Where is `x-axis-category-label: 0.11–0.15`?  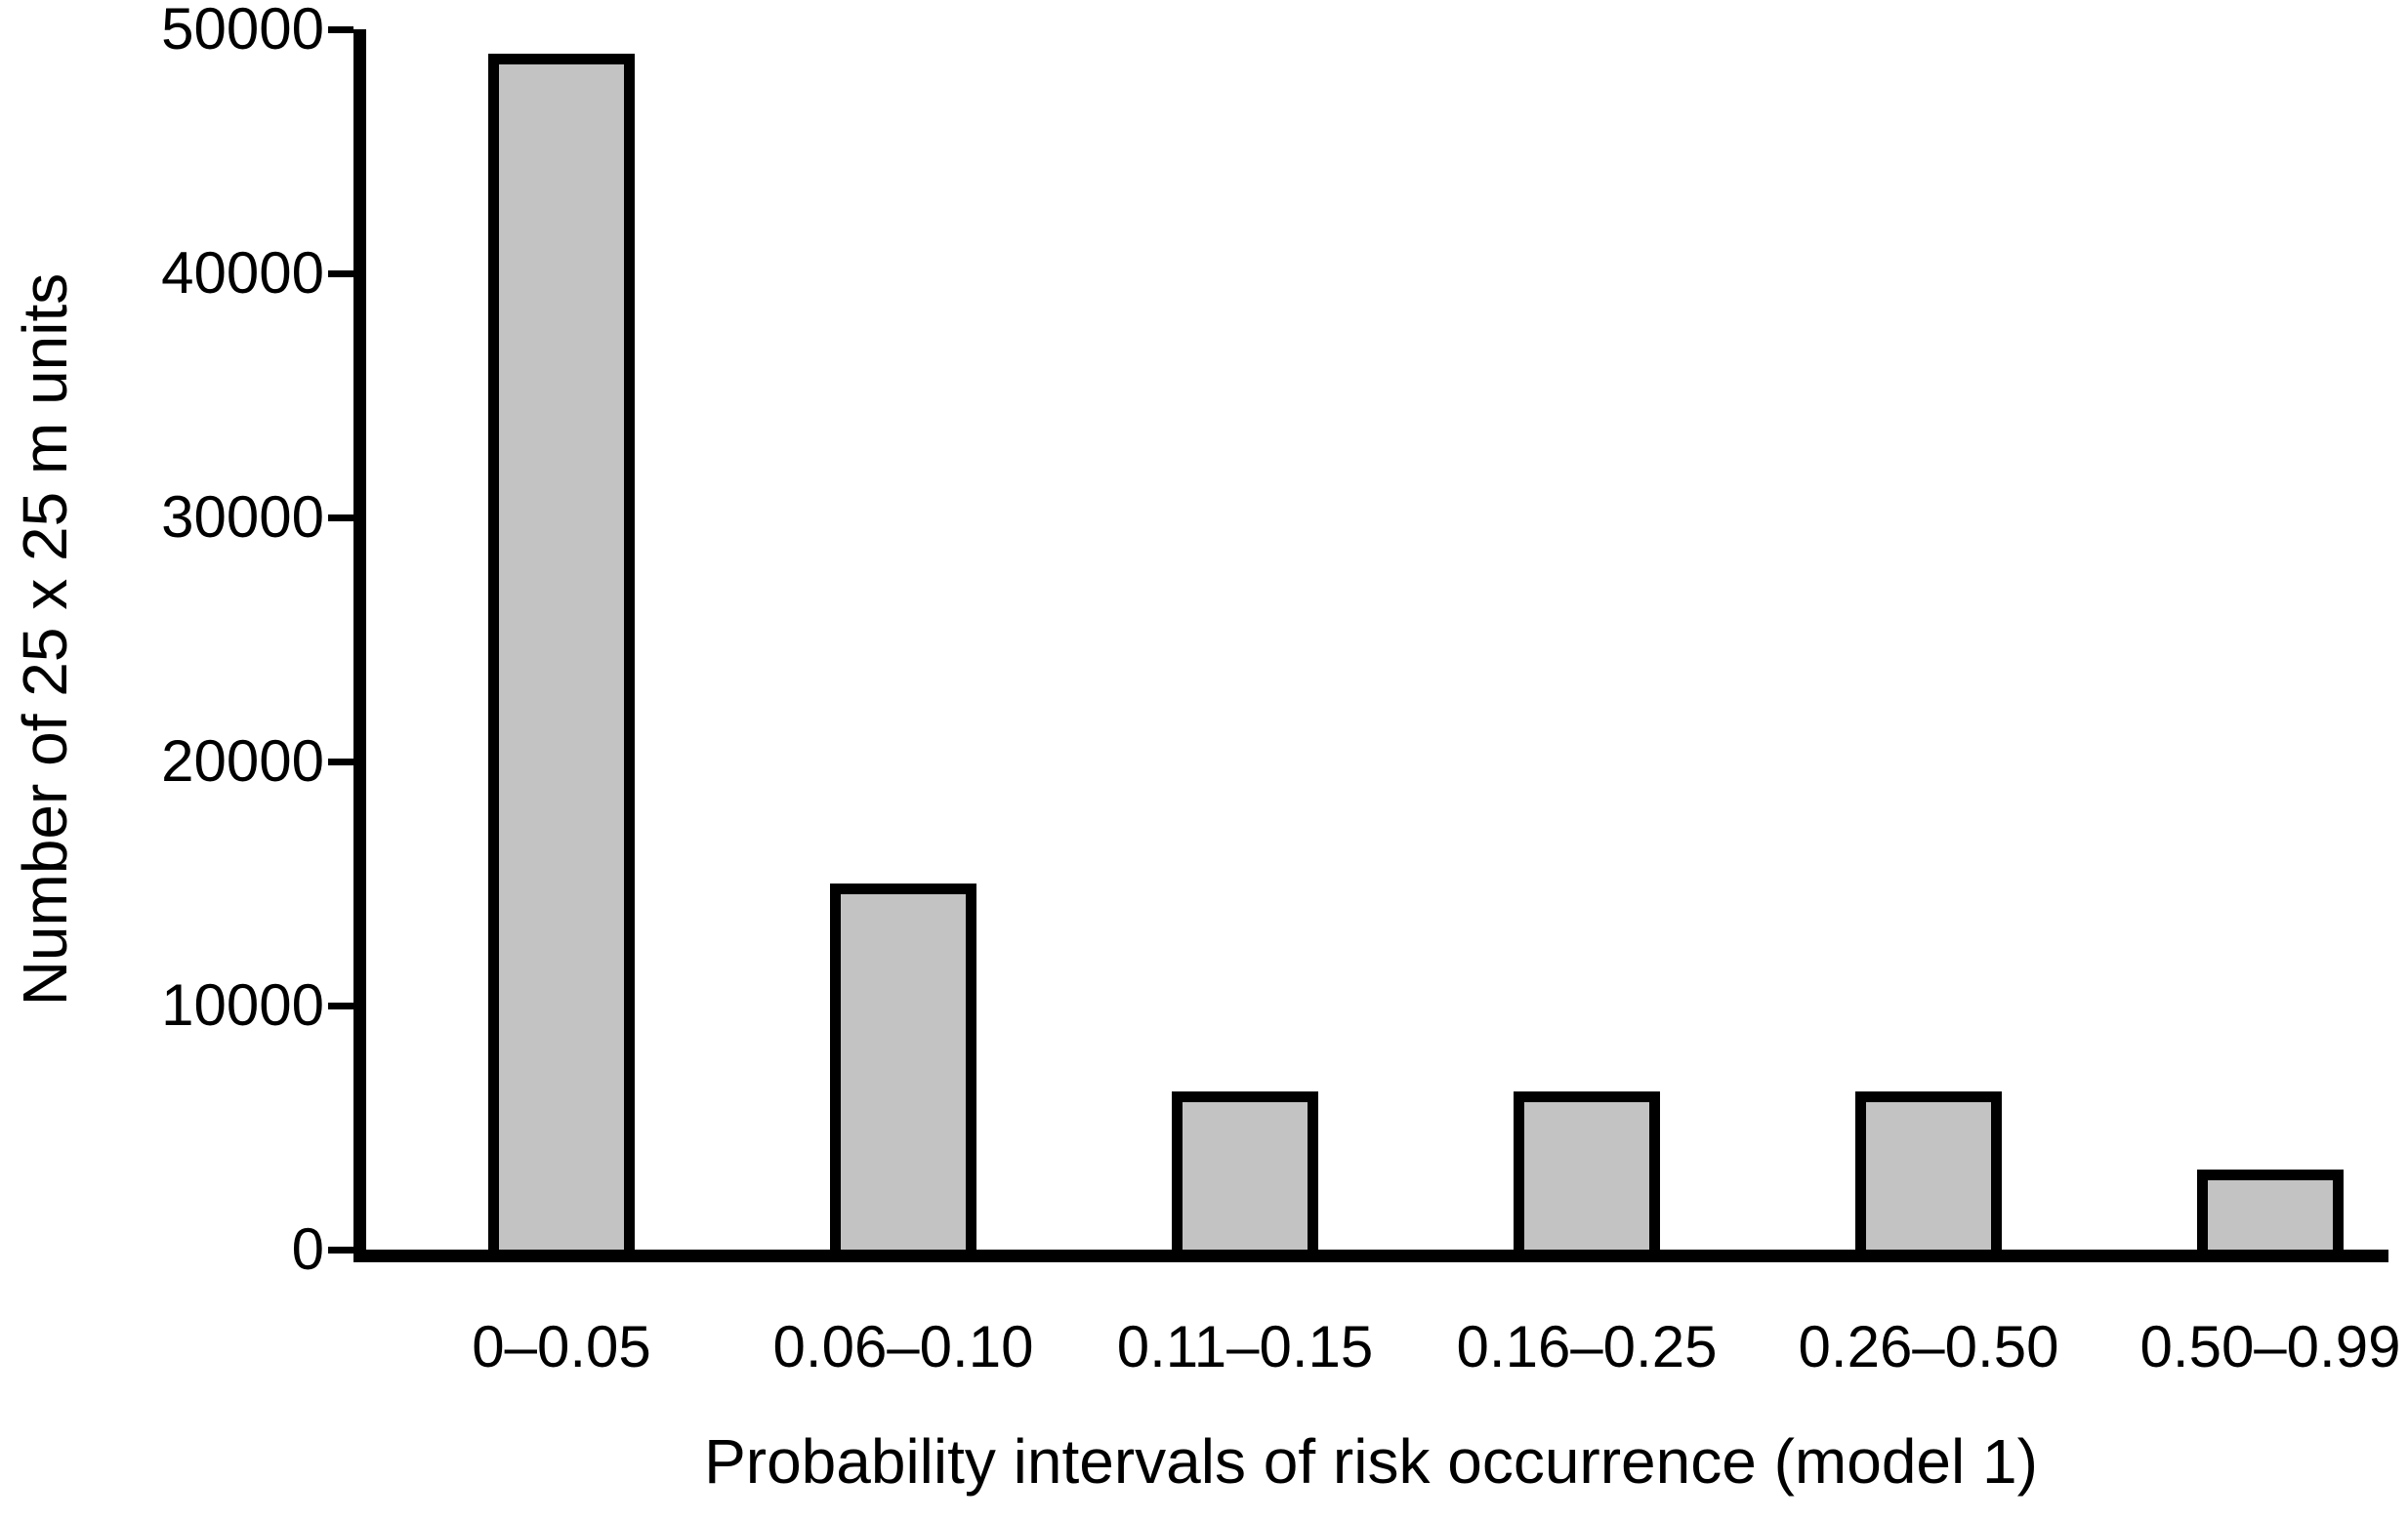 x-axis-category-label: 0.11–0.15 is located at coordinates (1245, 1346).